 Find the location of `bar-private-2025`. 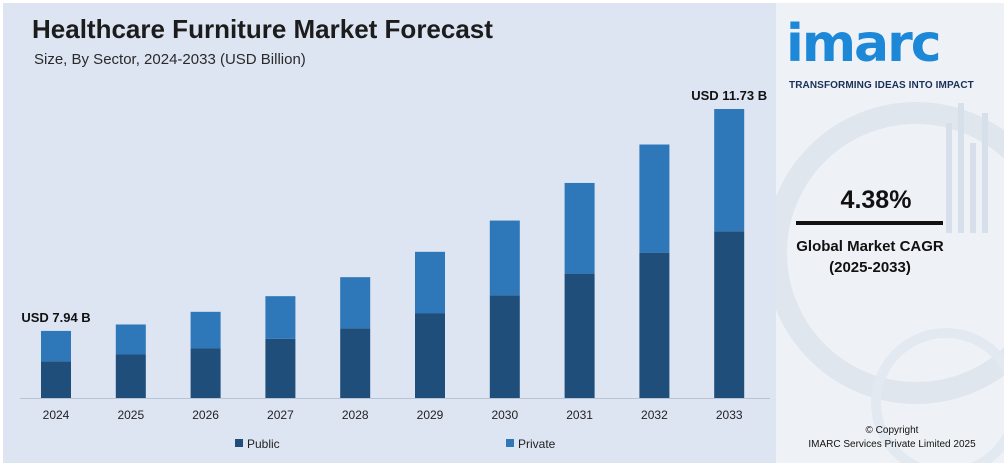

bar-private-2025 is located at coordinates (130, 339).